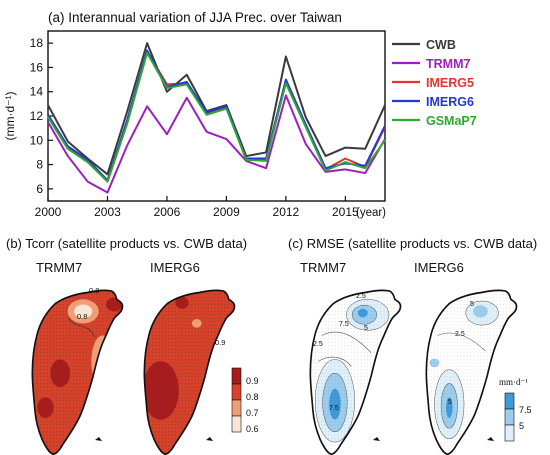 This screenshot has width=550, height=455. Describe the element at coordinates (515, 409) in the screenshot. I see `rmse-colorbar: mm·d⁻¹ 7.5 5` at that location.